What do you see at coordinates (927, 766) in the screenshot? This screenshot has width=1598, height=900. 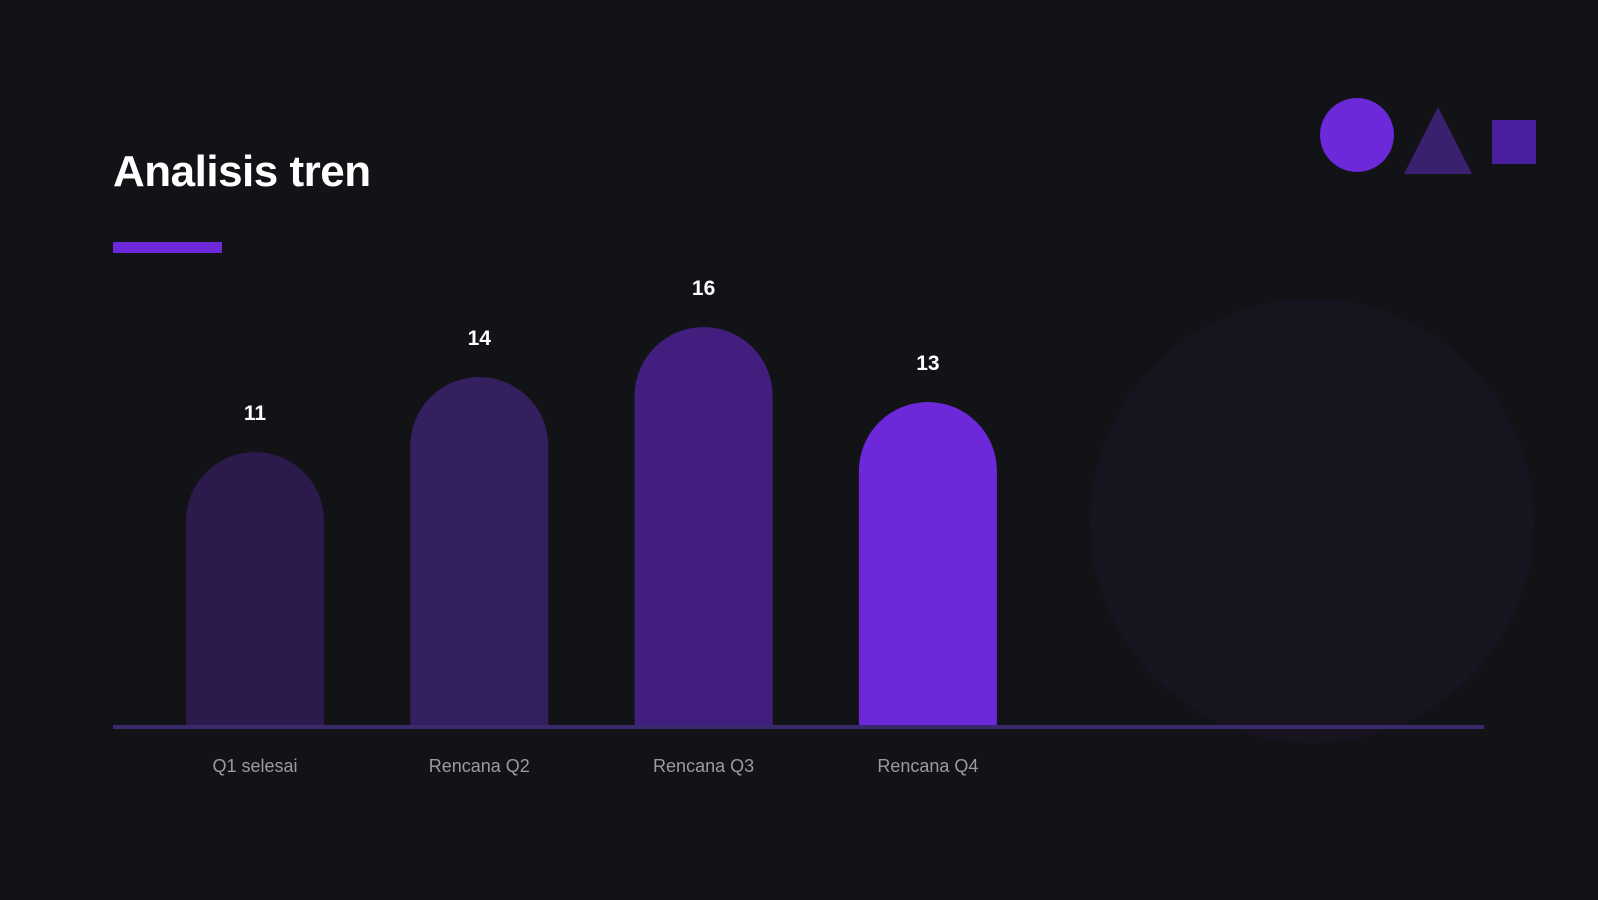 I see `category-tick-label: Rencana Q4` at bounding box center [927, 766].